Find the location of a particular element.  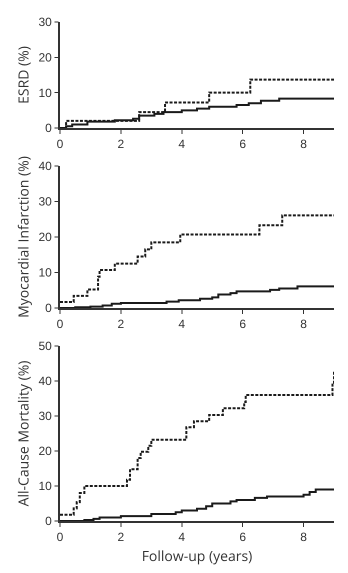

y-axis-title: ESRD (%) is located at coordinates (24, 75).